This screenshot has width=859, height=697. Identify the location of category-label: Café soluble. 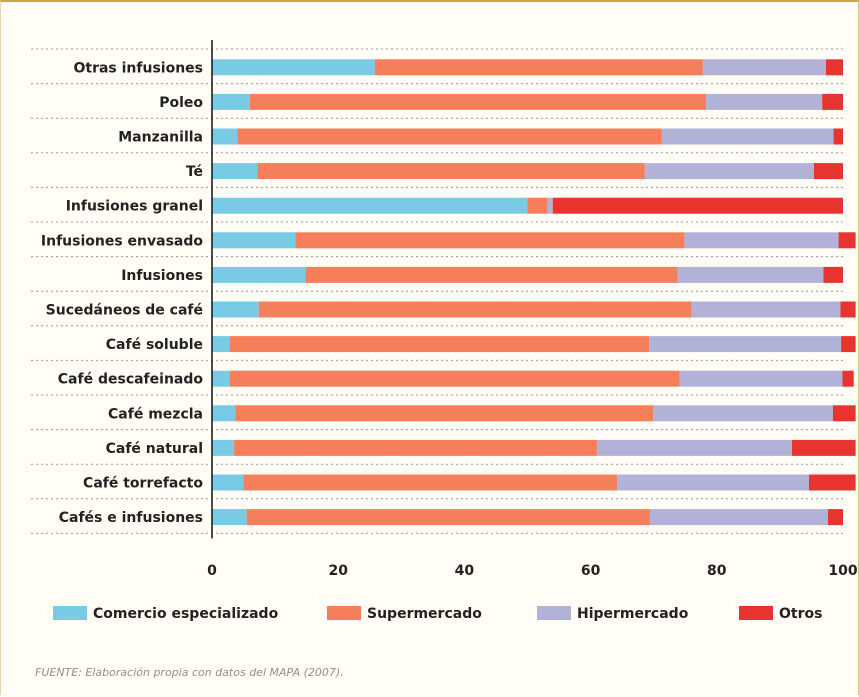
(154, 345).